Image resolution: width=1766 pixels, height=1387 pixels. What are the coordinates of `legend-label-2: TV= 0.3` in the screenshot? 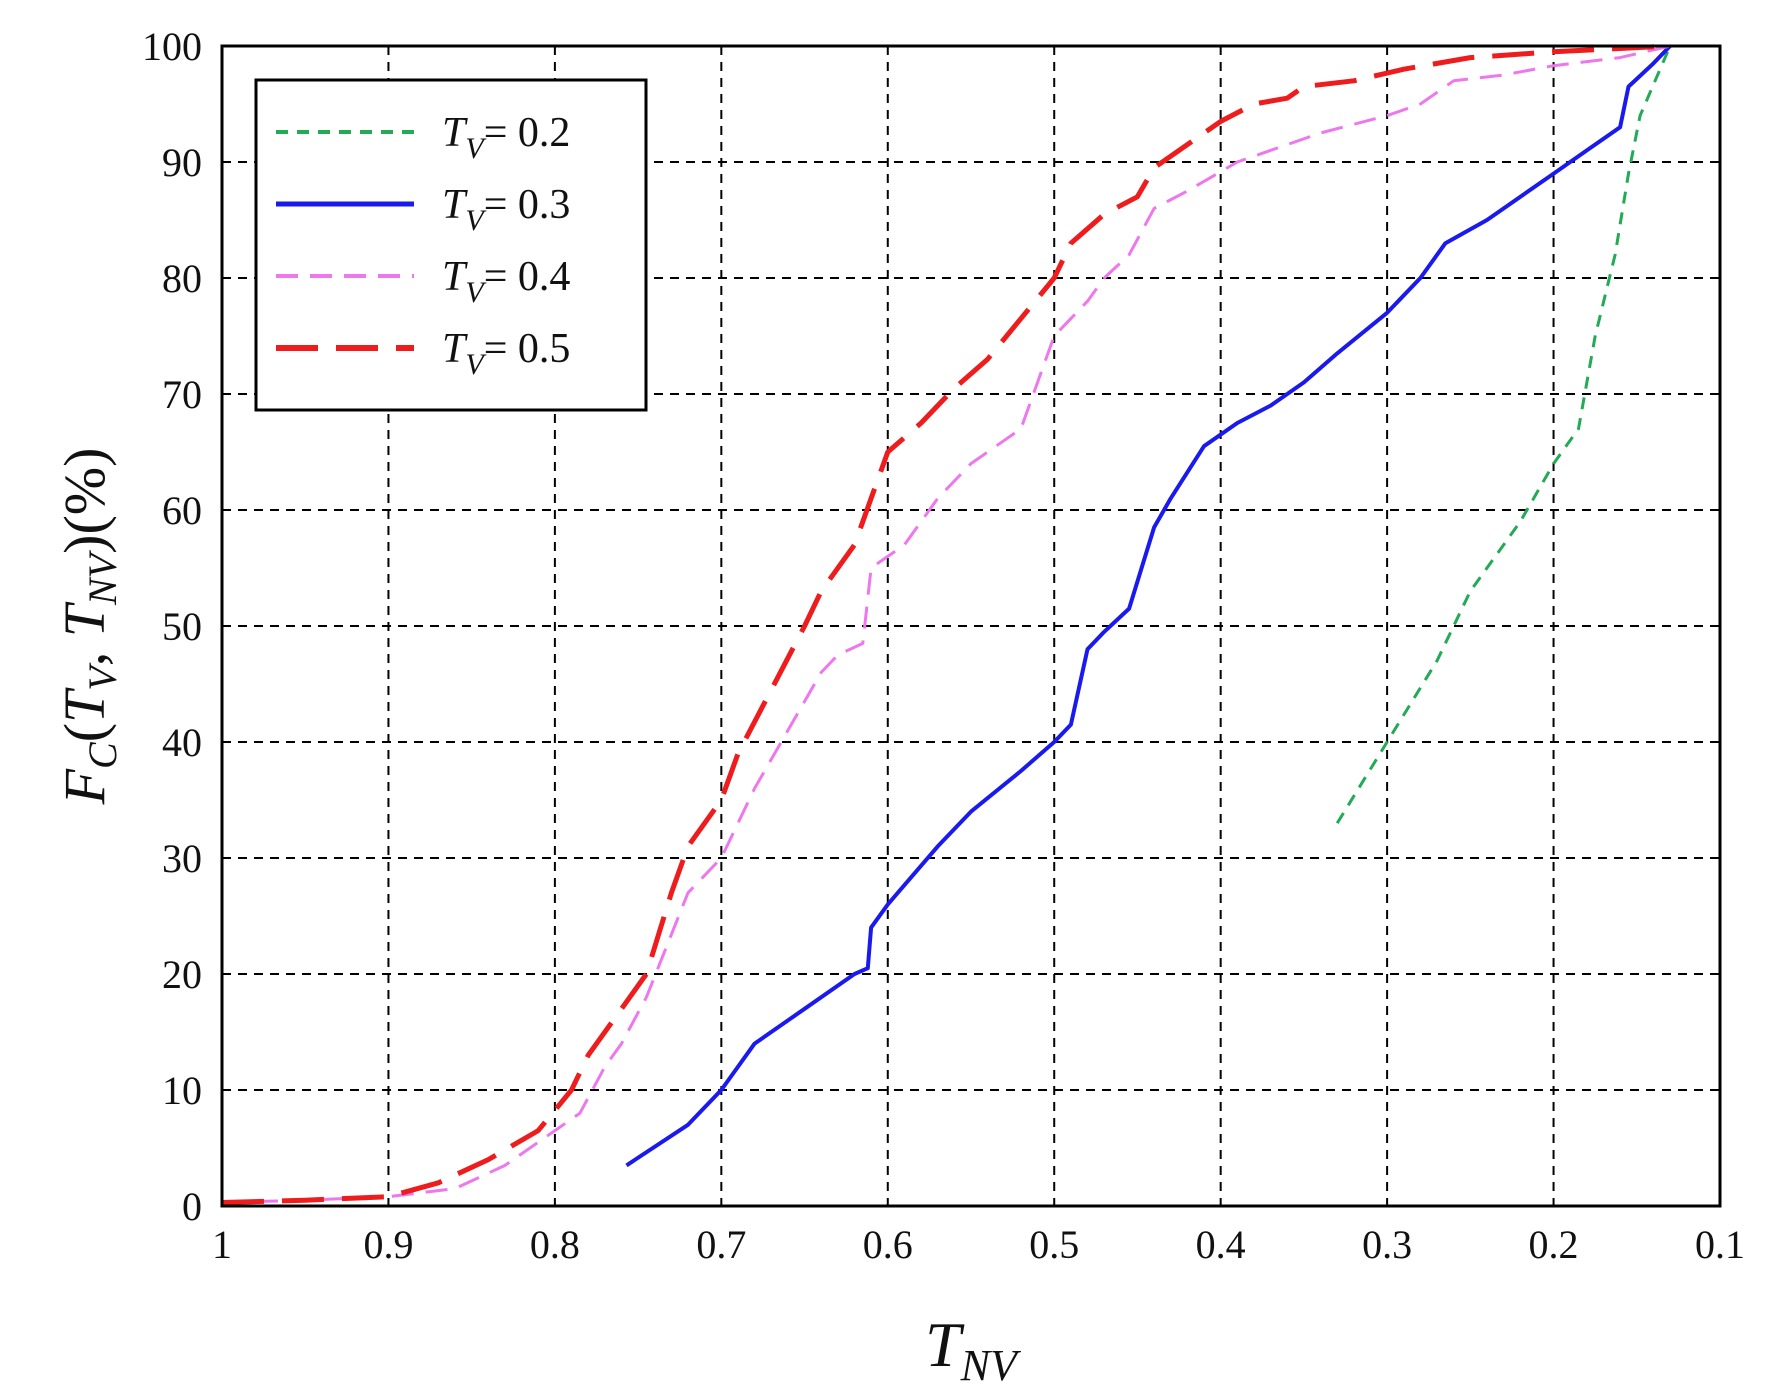 It's located at (506, 209).